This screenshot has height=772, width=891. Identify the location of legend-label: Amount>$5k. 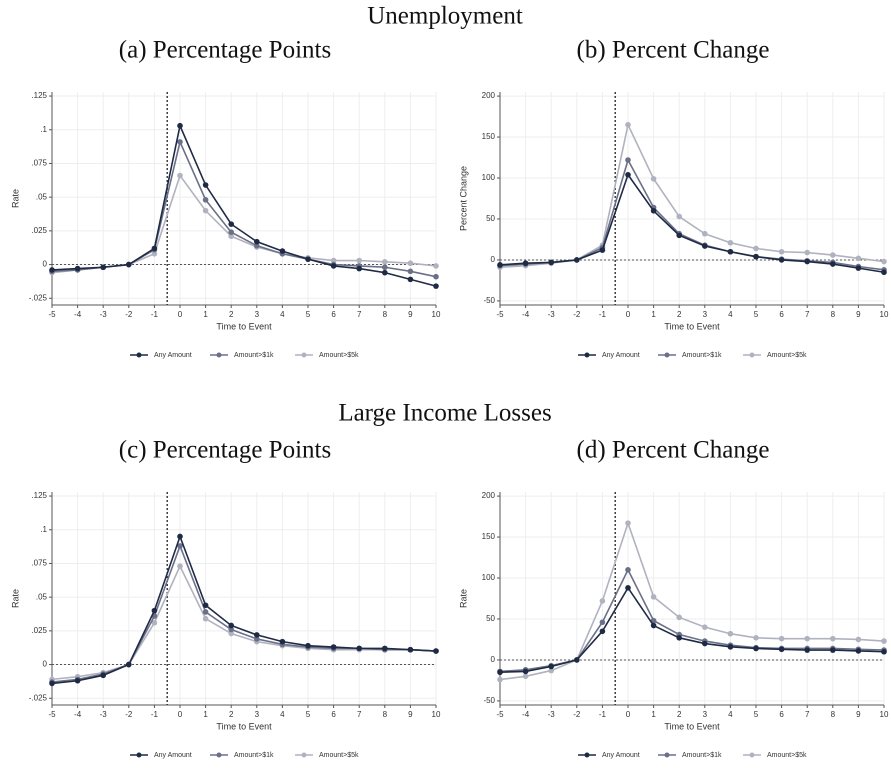
(787, 355).